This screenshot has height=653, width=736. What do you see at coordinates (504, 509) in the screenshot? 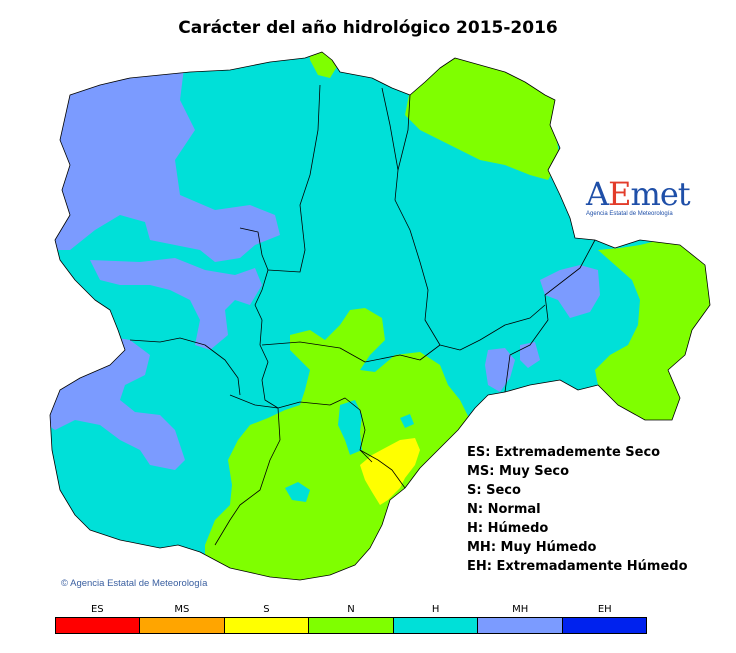
I see `legend-item: N: Normal` at bounding box center [504, 509].